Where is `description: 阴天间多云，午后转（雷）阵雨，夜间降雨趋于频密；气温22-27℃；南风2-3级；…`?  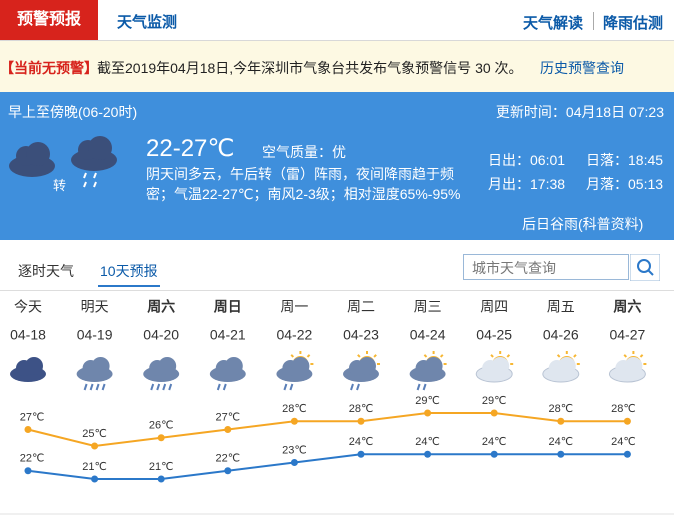 description: 阴天间多云，午后转（雷）阵雨，夜间降雨趋于频密；气温22-27℃；南风2-3级；… is located at coordinates (303, 184).